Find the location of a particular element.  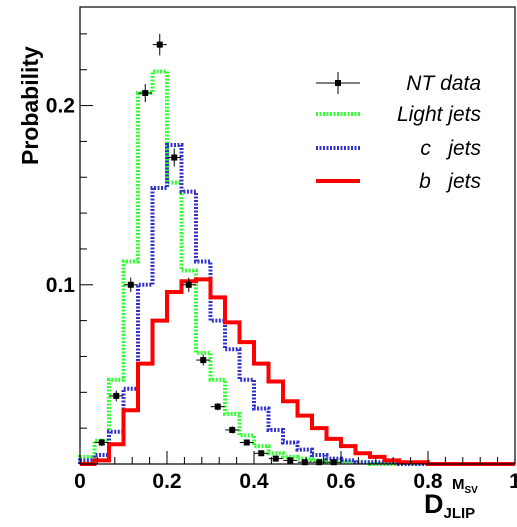

legend-label: c jets is located at coordinates (450, 148).